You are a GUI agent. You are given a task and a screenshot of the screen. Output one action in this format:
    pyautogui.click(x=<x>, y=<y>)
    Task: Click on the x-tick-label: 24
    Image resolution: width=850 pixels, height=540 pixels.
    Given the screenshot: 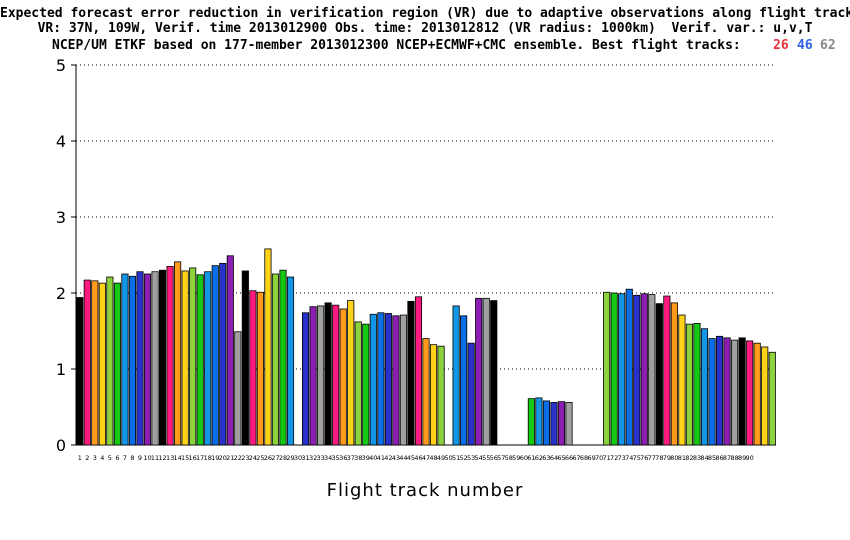 What is the action you would take?
    pyautogui.click(x=253, y=458)
    